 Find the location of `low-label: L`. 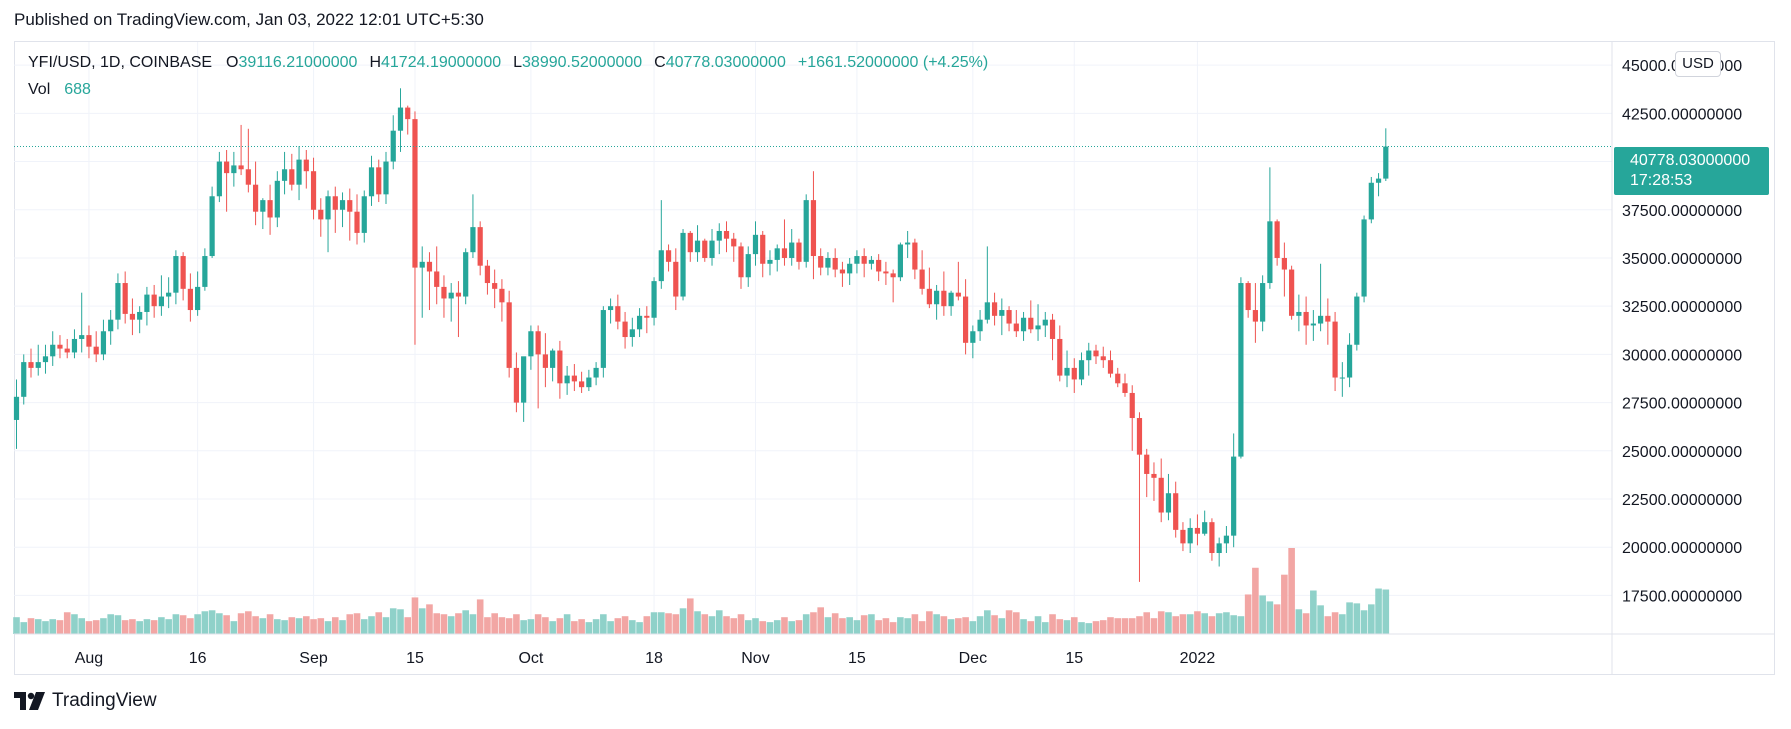

low-label: L is located at coordinates (518, 62).